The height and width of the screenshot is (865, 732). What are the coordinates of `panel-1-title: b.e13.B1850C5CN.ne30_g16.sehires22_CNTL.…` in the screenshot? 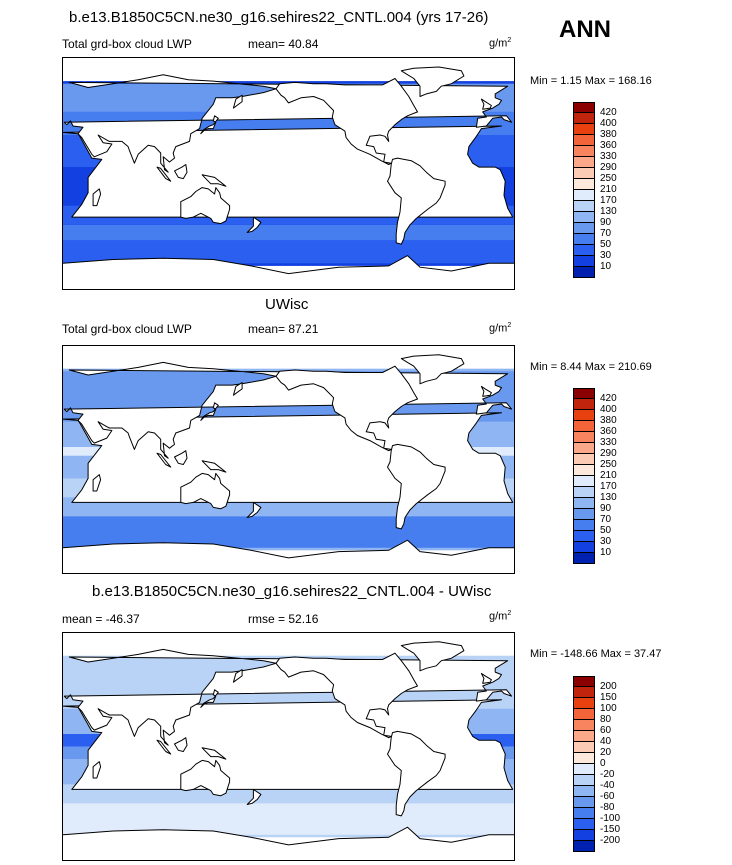 It's located at (279, 17).